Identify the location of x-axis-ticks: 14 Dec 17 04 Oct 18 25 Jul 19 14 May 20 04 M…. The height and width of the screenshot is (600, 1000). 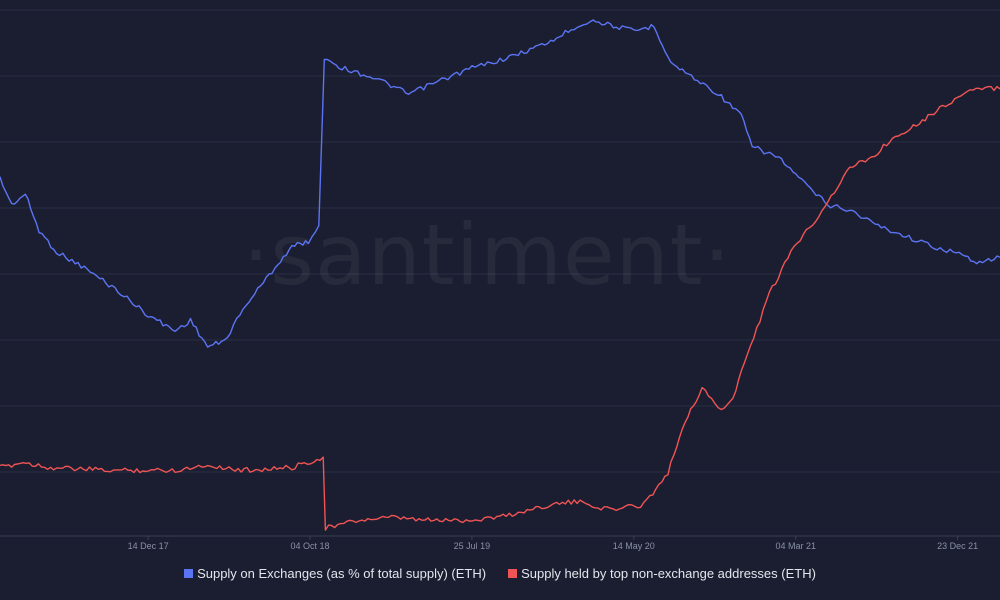
(553, 543).